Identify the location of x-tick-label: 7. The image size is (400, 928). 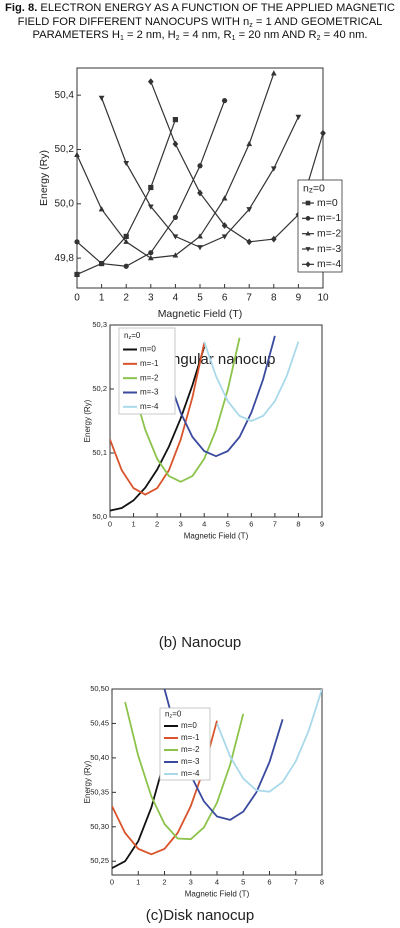
(249, 298).